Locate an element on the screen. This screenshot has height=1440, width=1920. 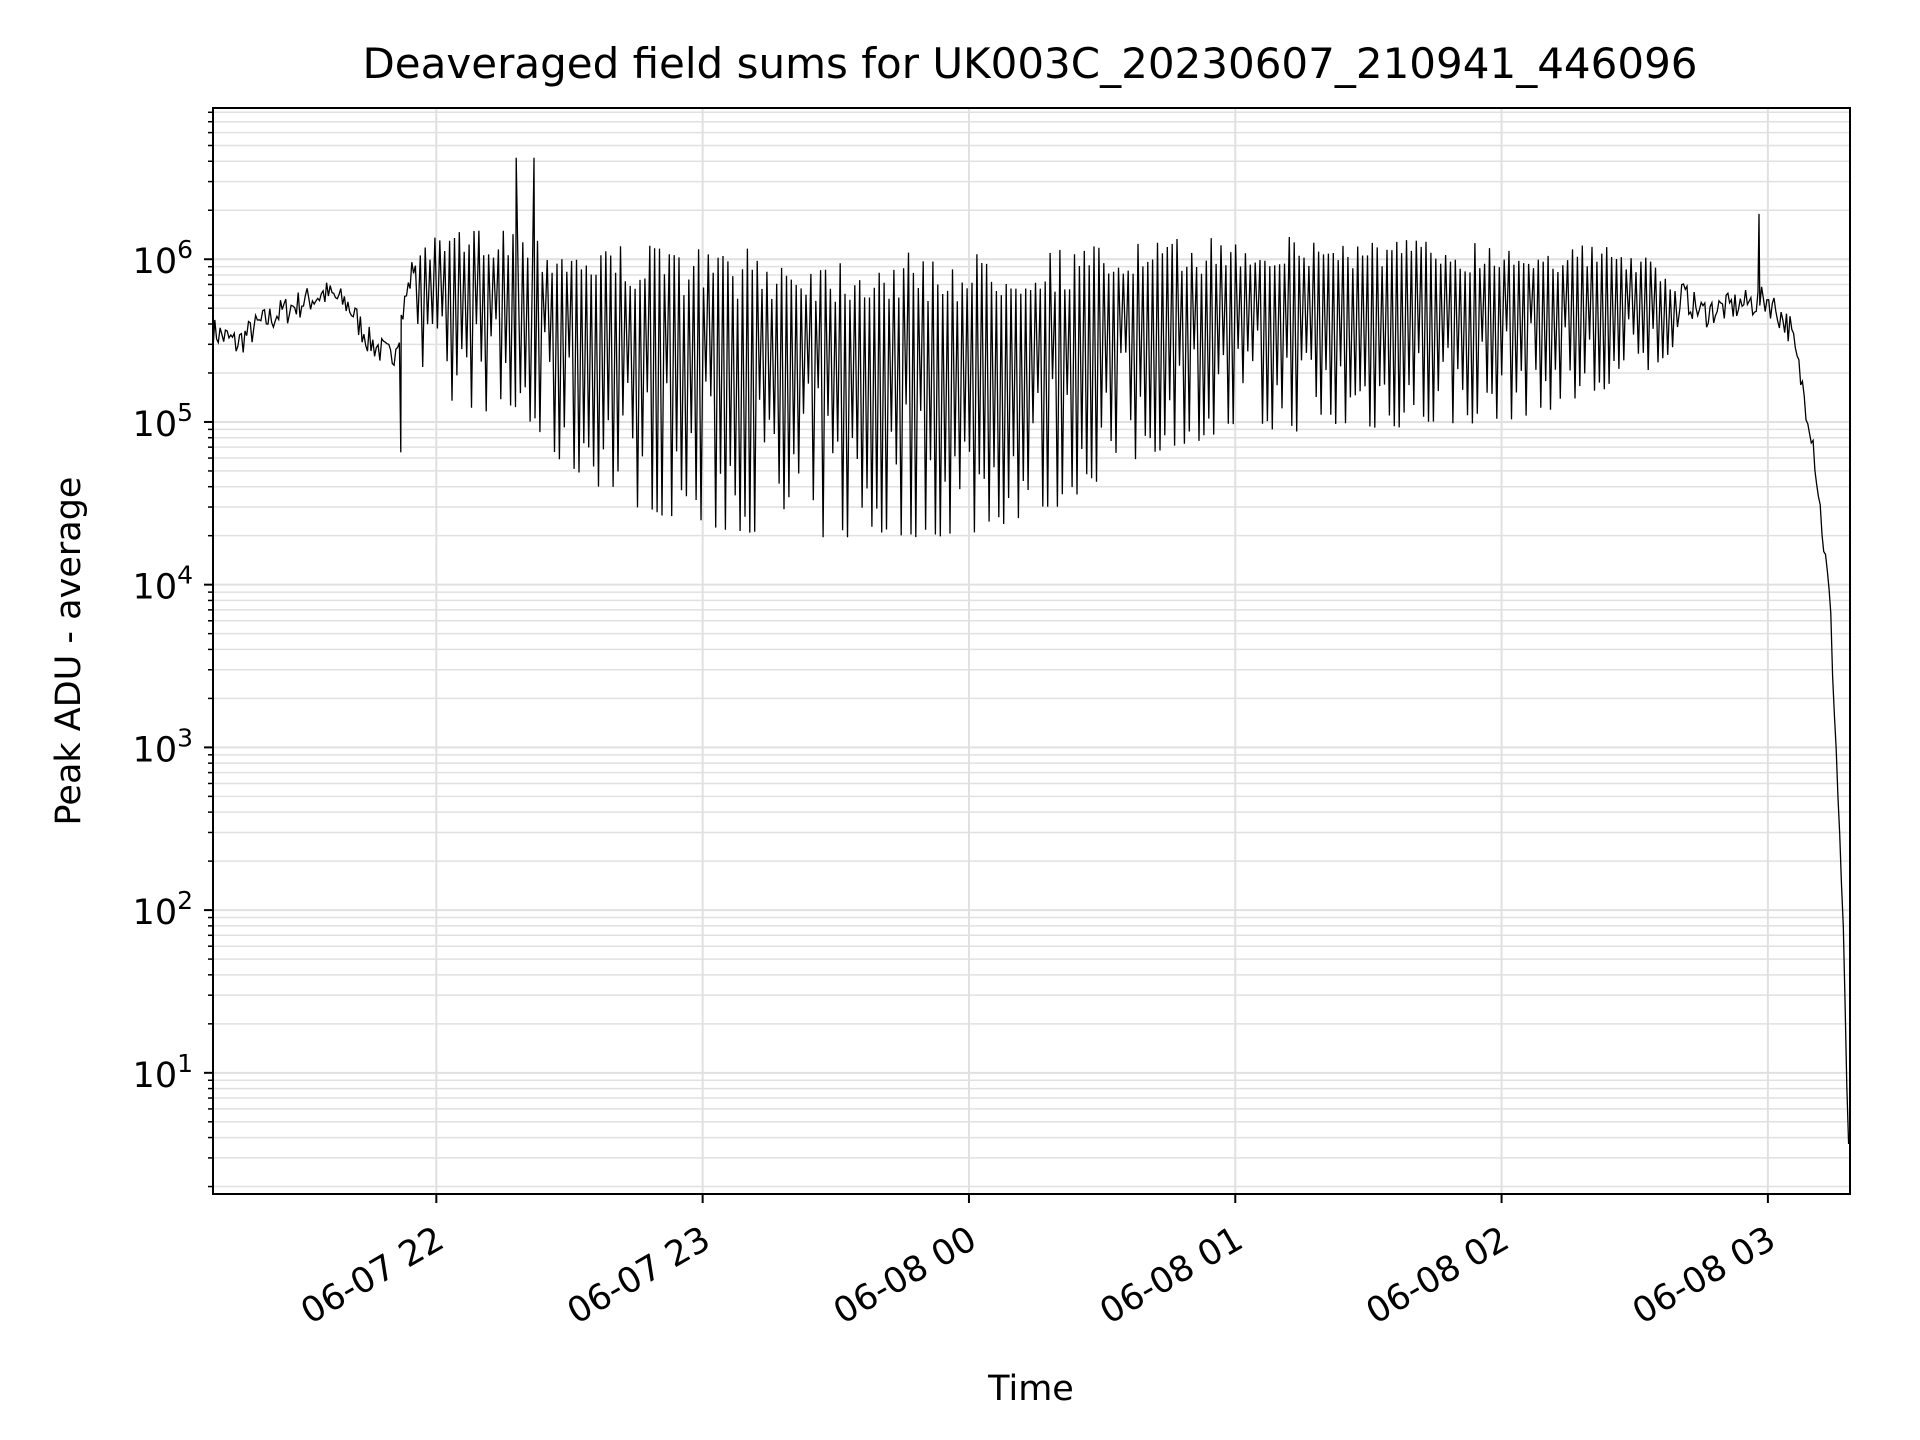
y-tick-label: 10⁶ is located at coordinates (163, 258).